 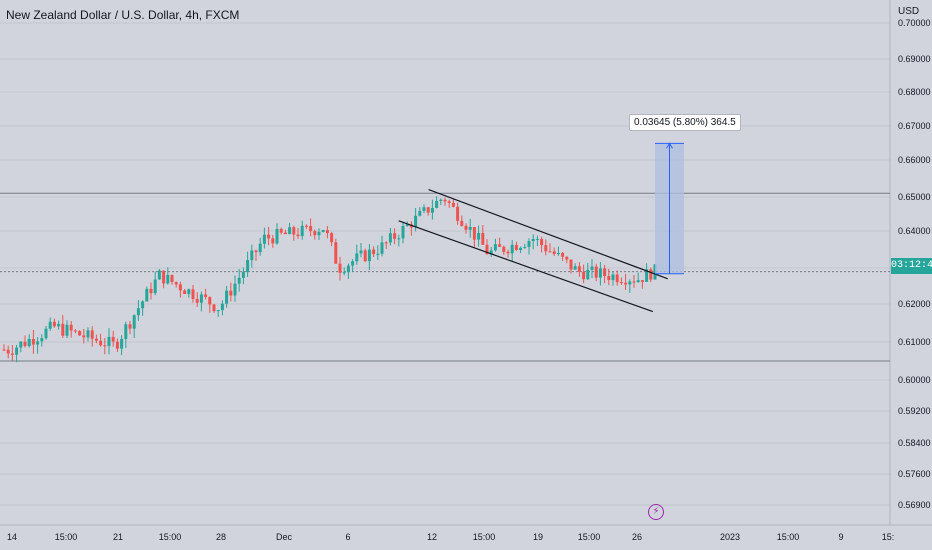 I want to click on time-tick-label: Dec, so click(x=284, y=537).